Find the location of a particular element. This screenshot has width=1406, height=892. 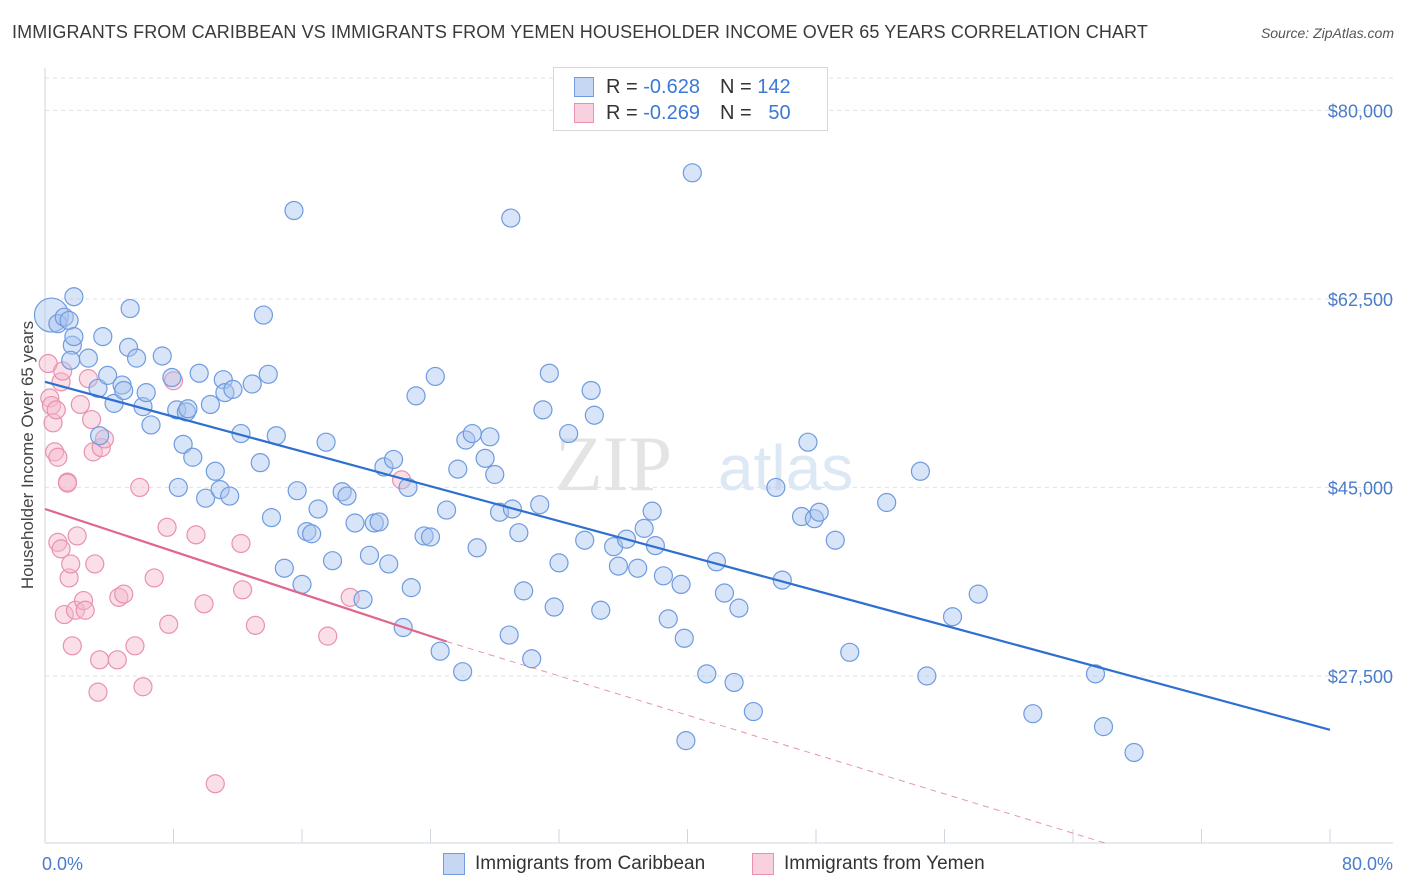

legend-row-caribbean: R = -0.628 N = 142 is located at coordinates (682, 87).